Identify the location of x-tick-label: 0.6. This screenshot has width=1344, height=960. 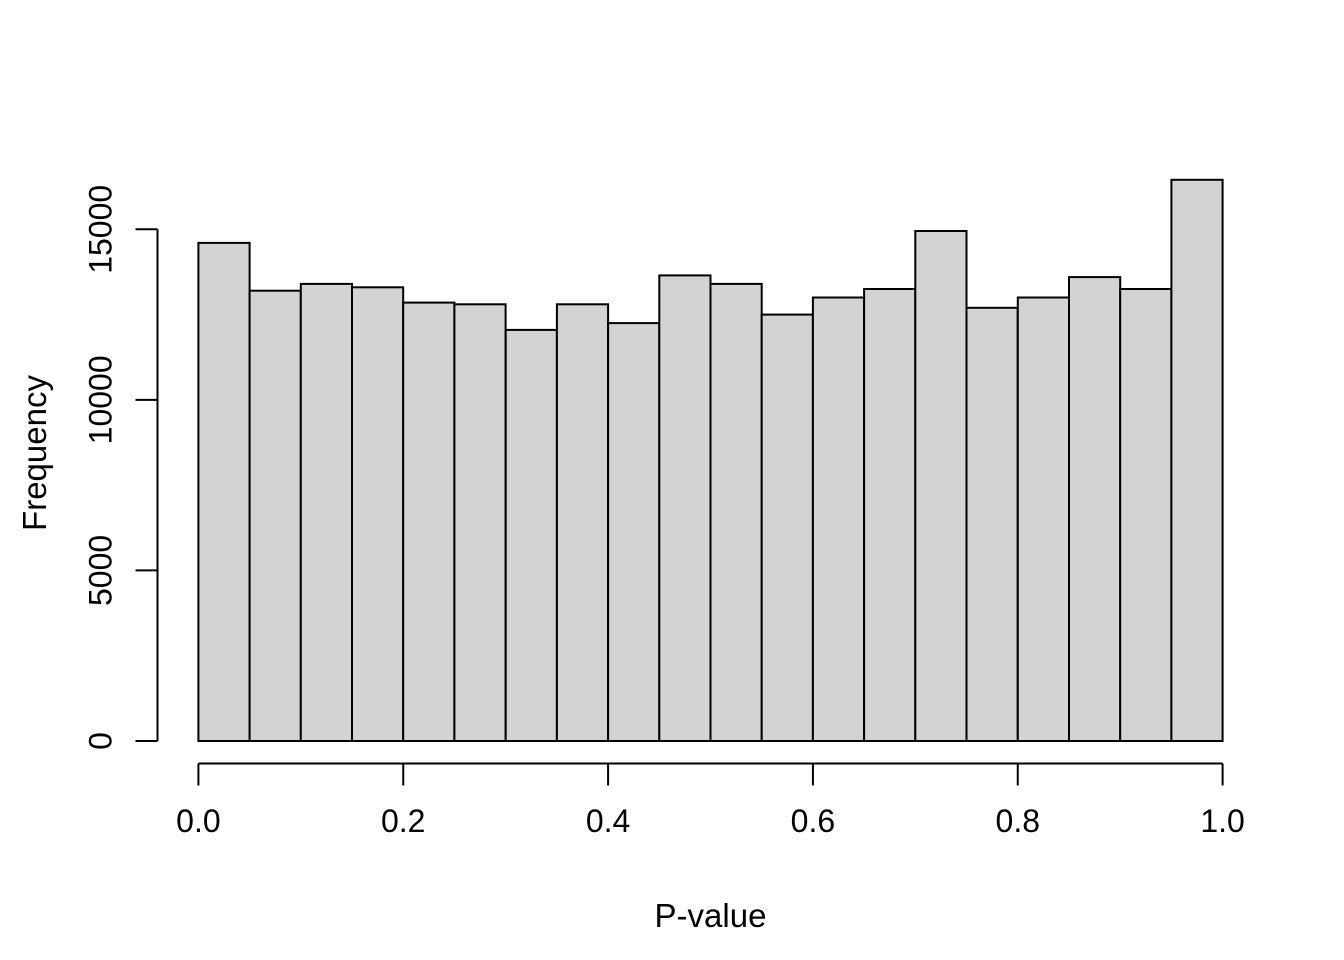
(813, 821).